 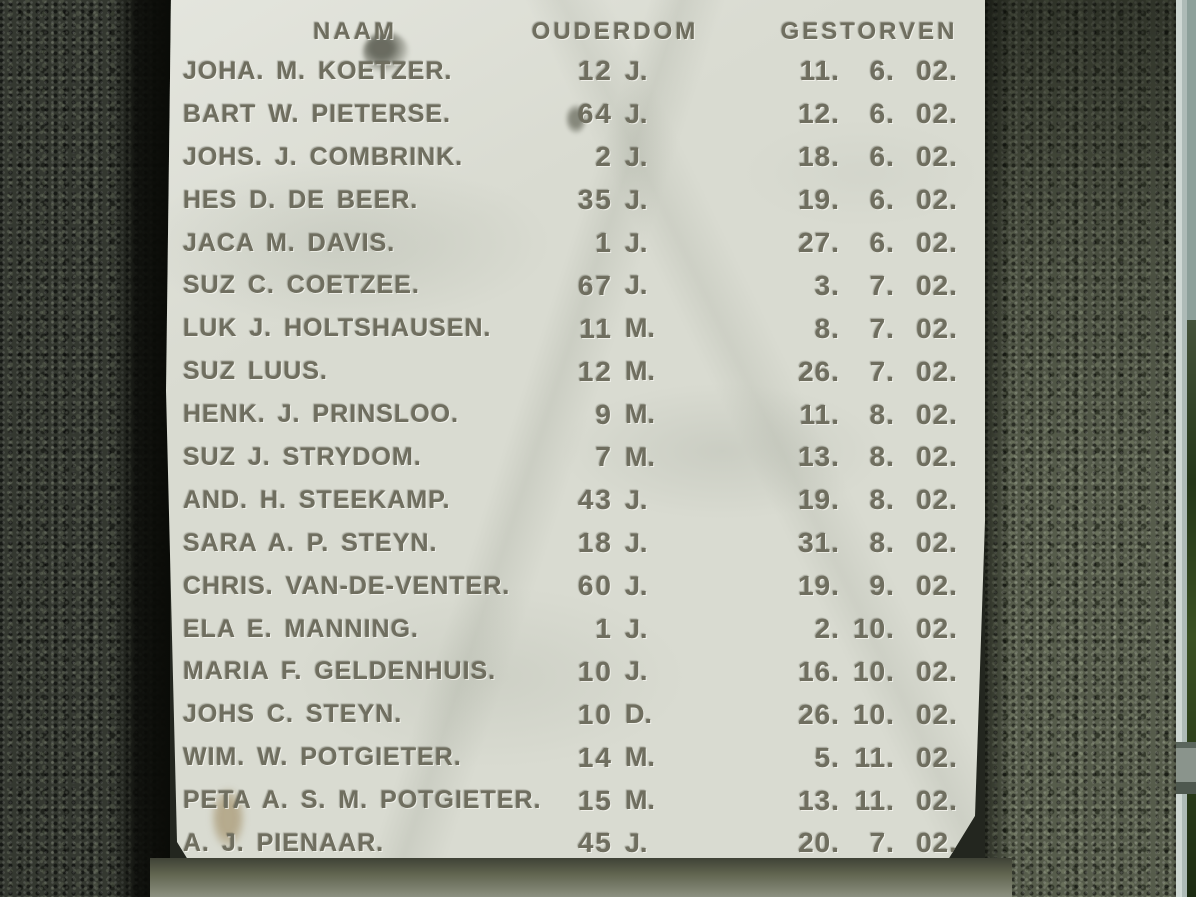 What do you see at coordinates (819, 71) in the screenshot?
I see `death-day: 11.` at bounding box center [819, 71].